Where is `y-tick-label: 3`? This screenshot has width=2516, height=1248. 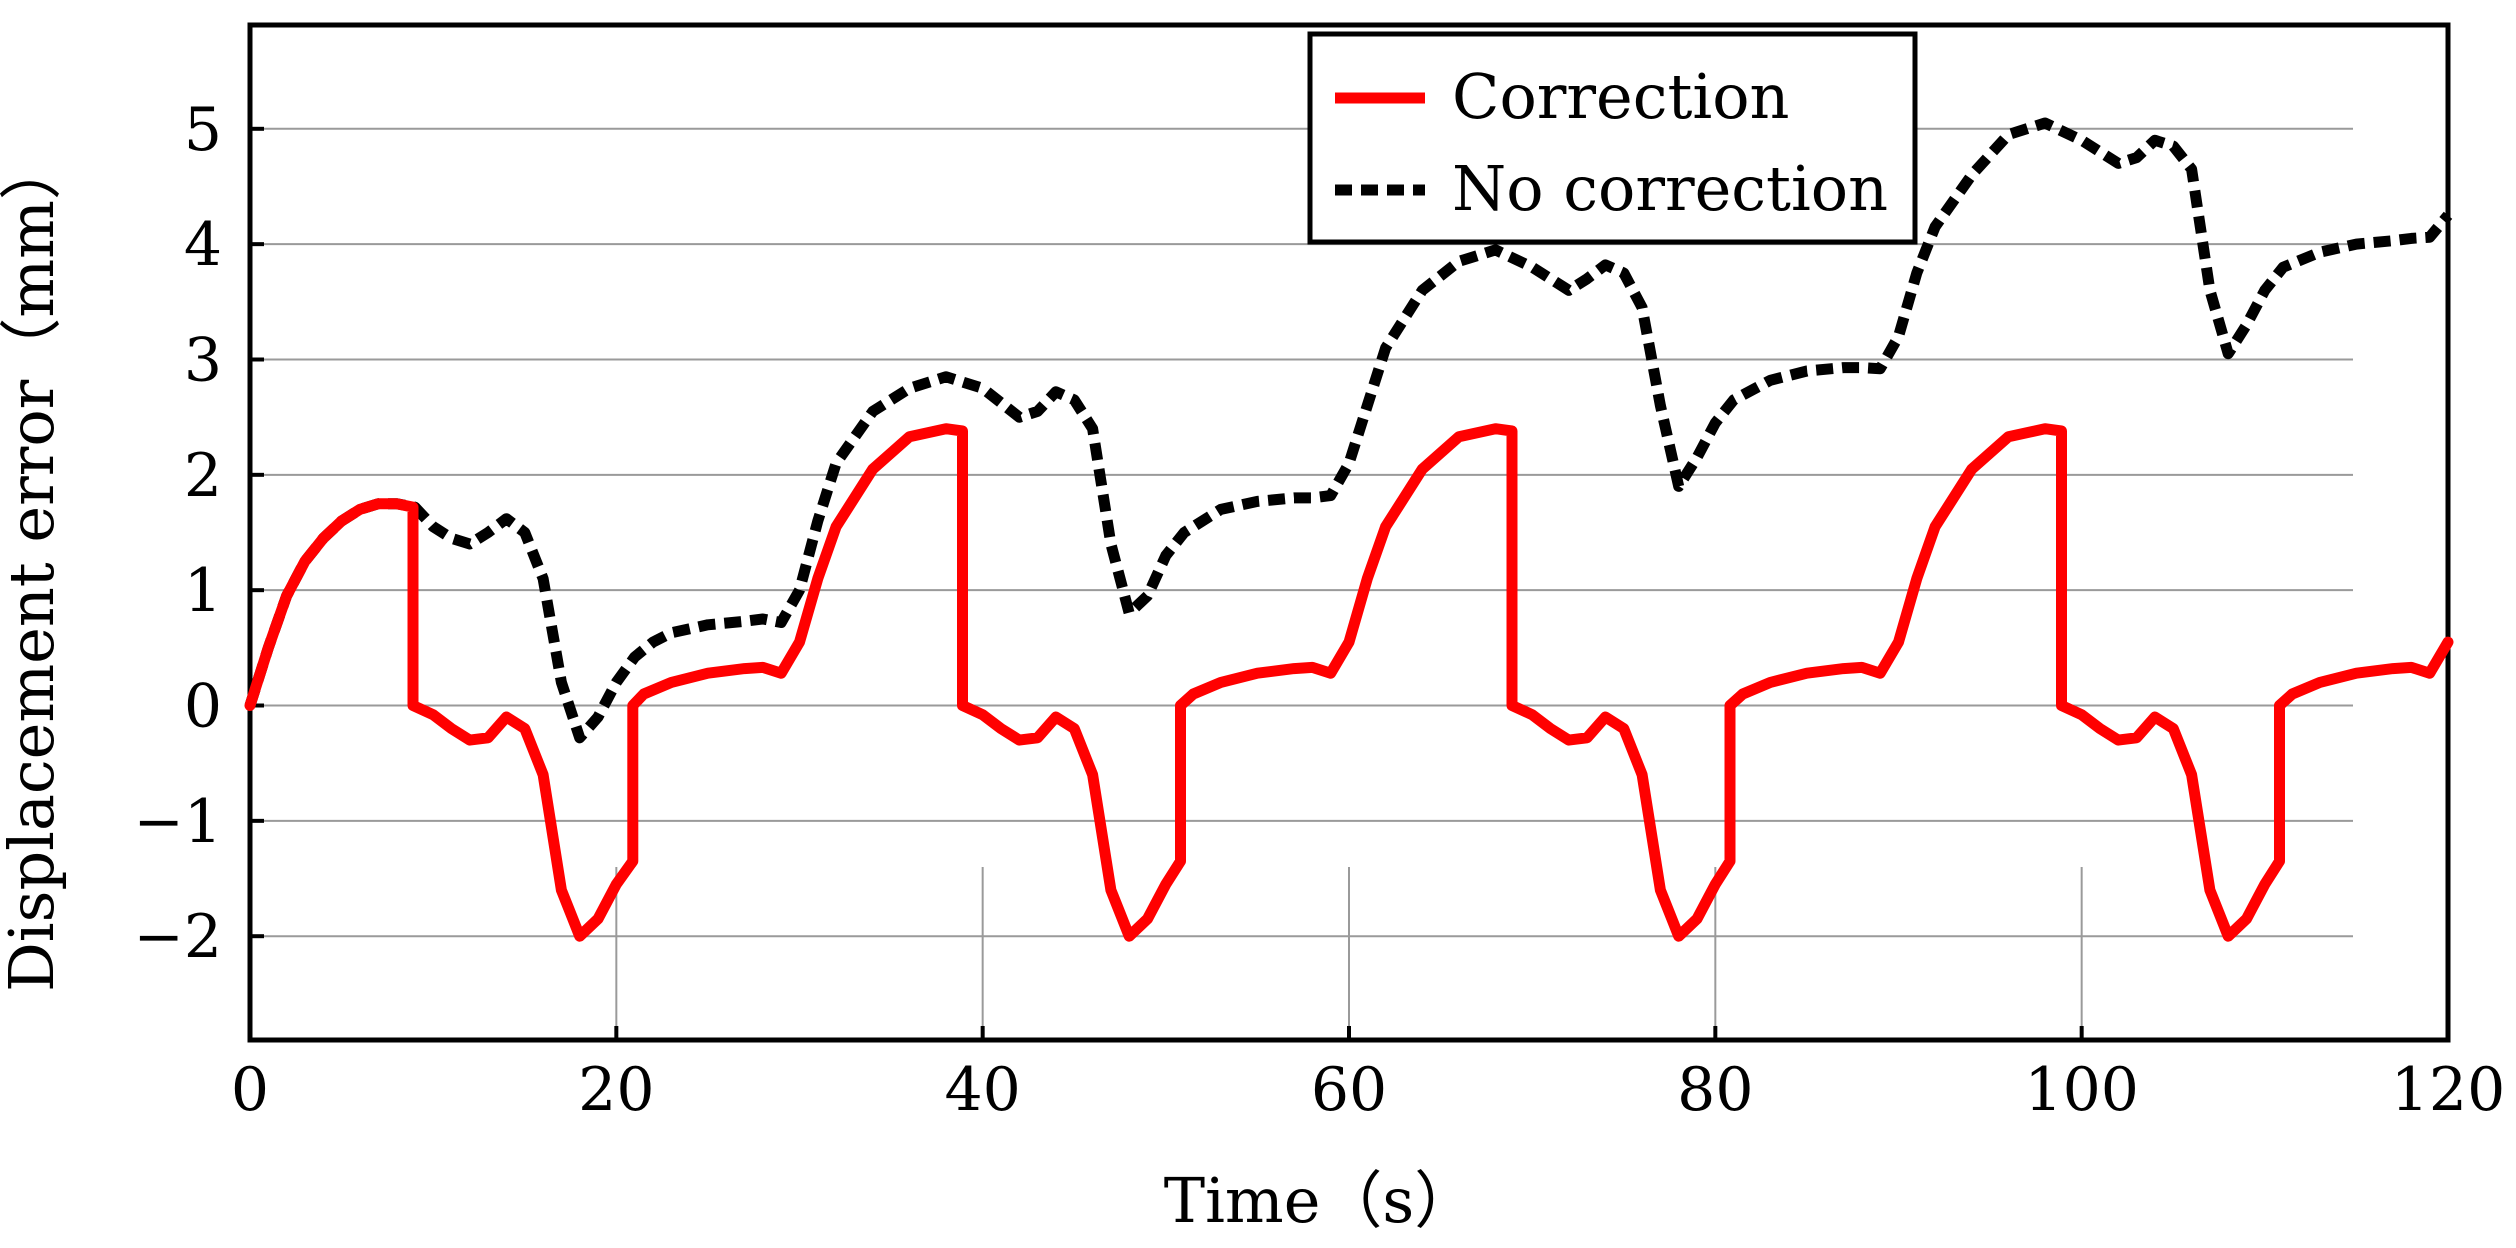 y-tick-label: 3 is located at coordinates (203, 360).